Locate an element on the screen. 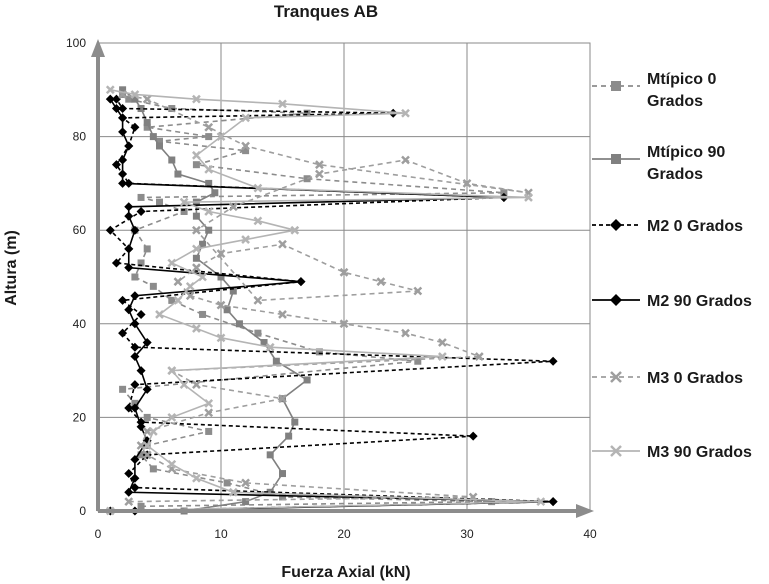 Image resolution: width=769 pixels, height=584 pixels. y-tick-label: 20 is located at coordinates (80, 417).